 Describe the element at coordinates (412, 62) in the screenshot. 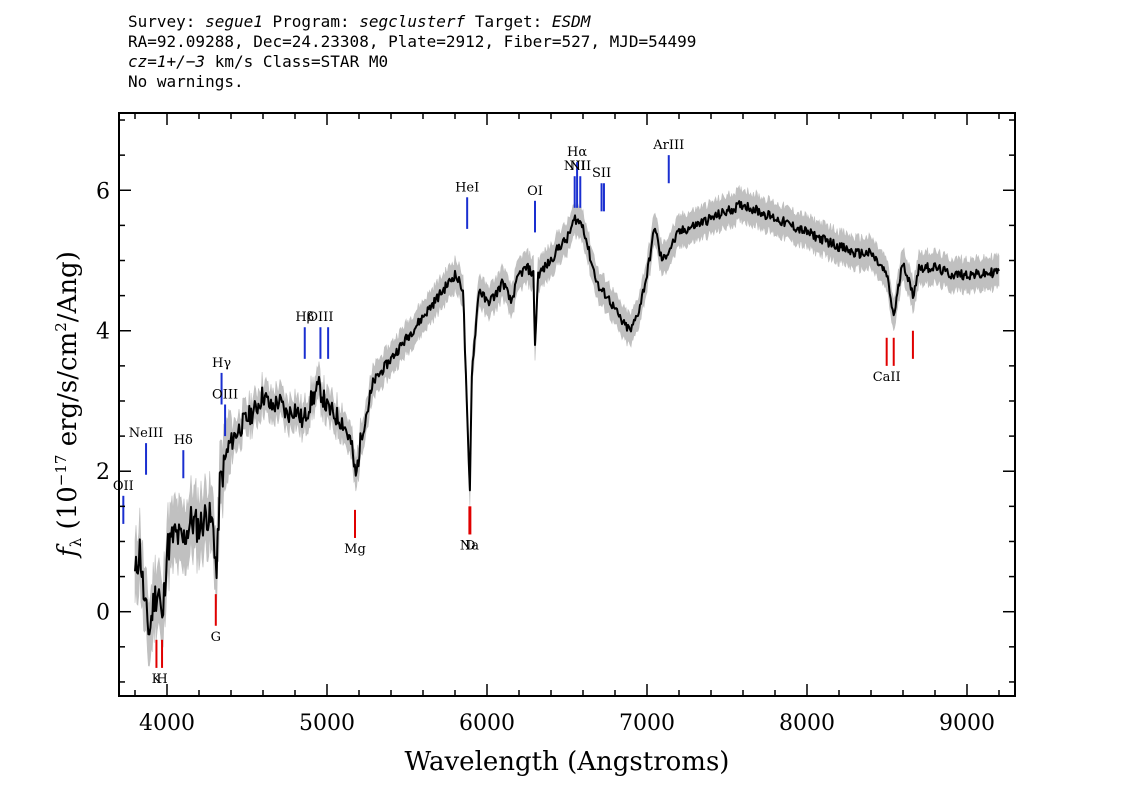

I see `header-line-class: cz=1+/−3 km/s Class=STAR M0` at that location.